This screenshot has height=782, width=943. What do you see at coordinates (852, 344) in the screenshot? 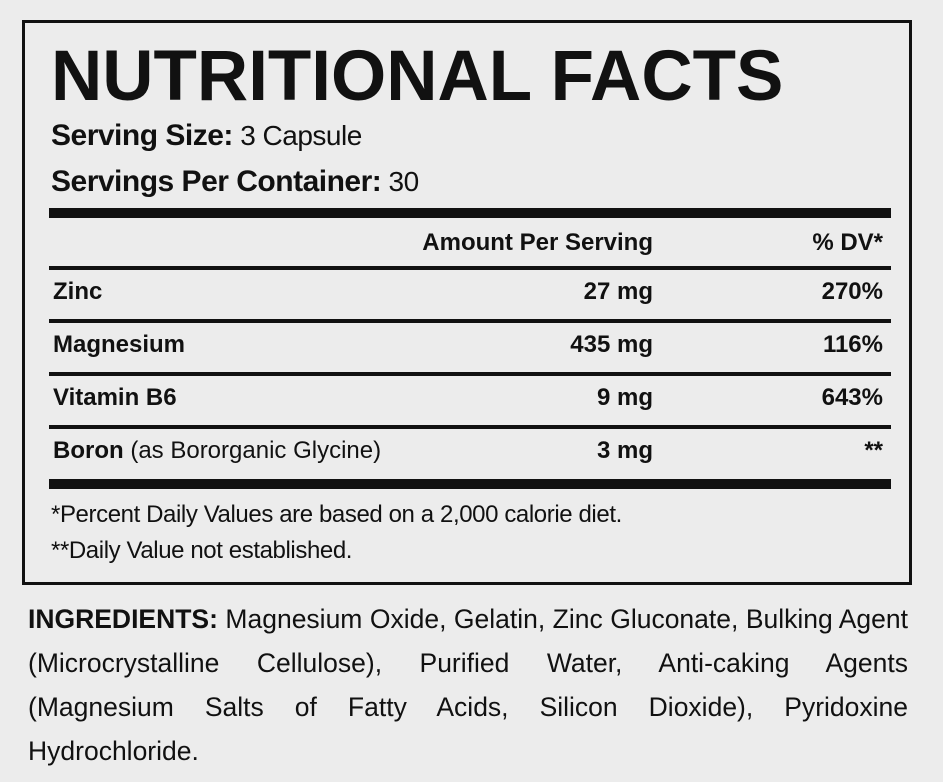
I see `daily-value: 116%` at bounding box center [852, 344].